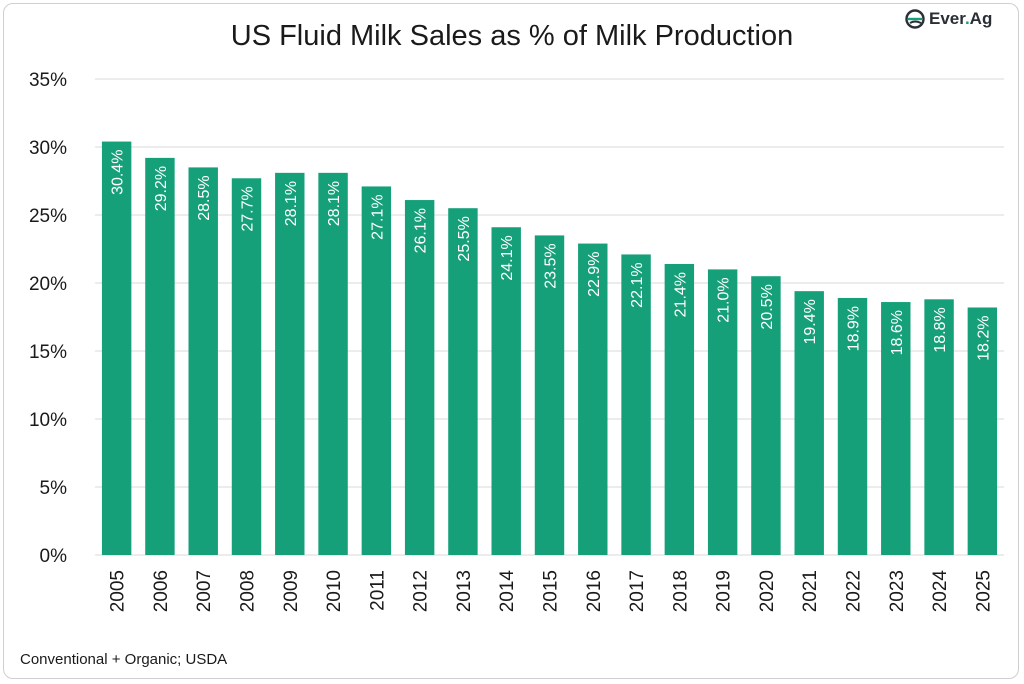  I want to click on data-label: 18.9%, so click(854, 328).